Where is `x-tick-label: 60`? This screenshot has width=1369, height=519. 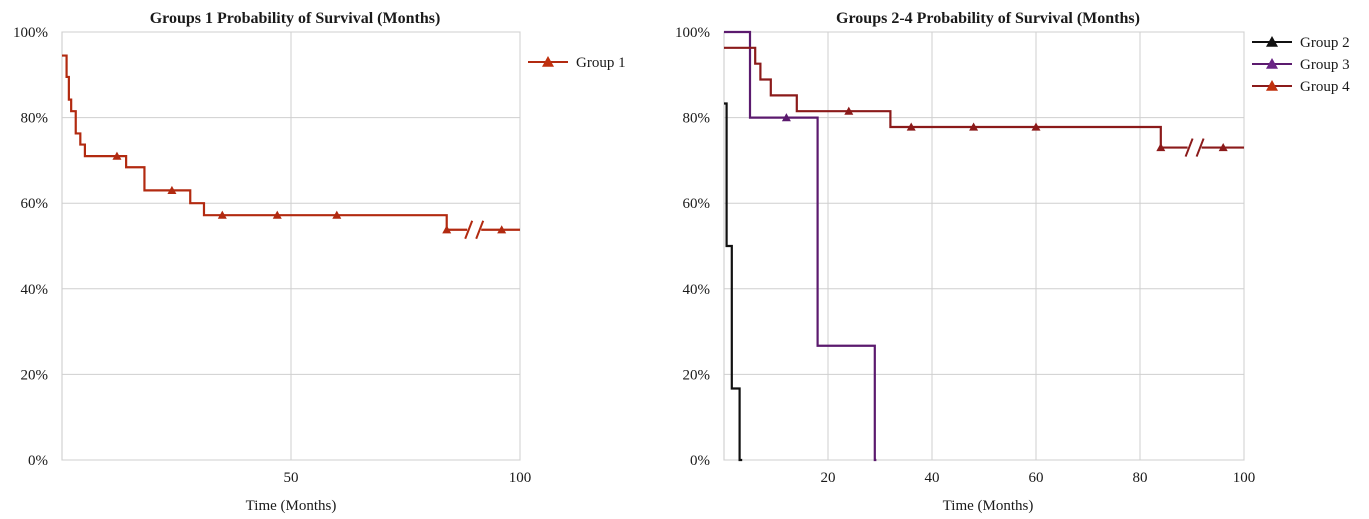 x-tick-label: 60 is located at coordinates (1036, 478).